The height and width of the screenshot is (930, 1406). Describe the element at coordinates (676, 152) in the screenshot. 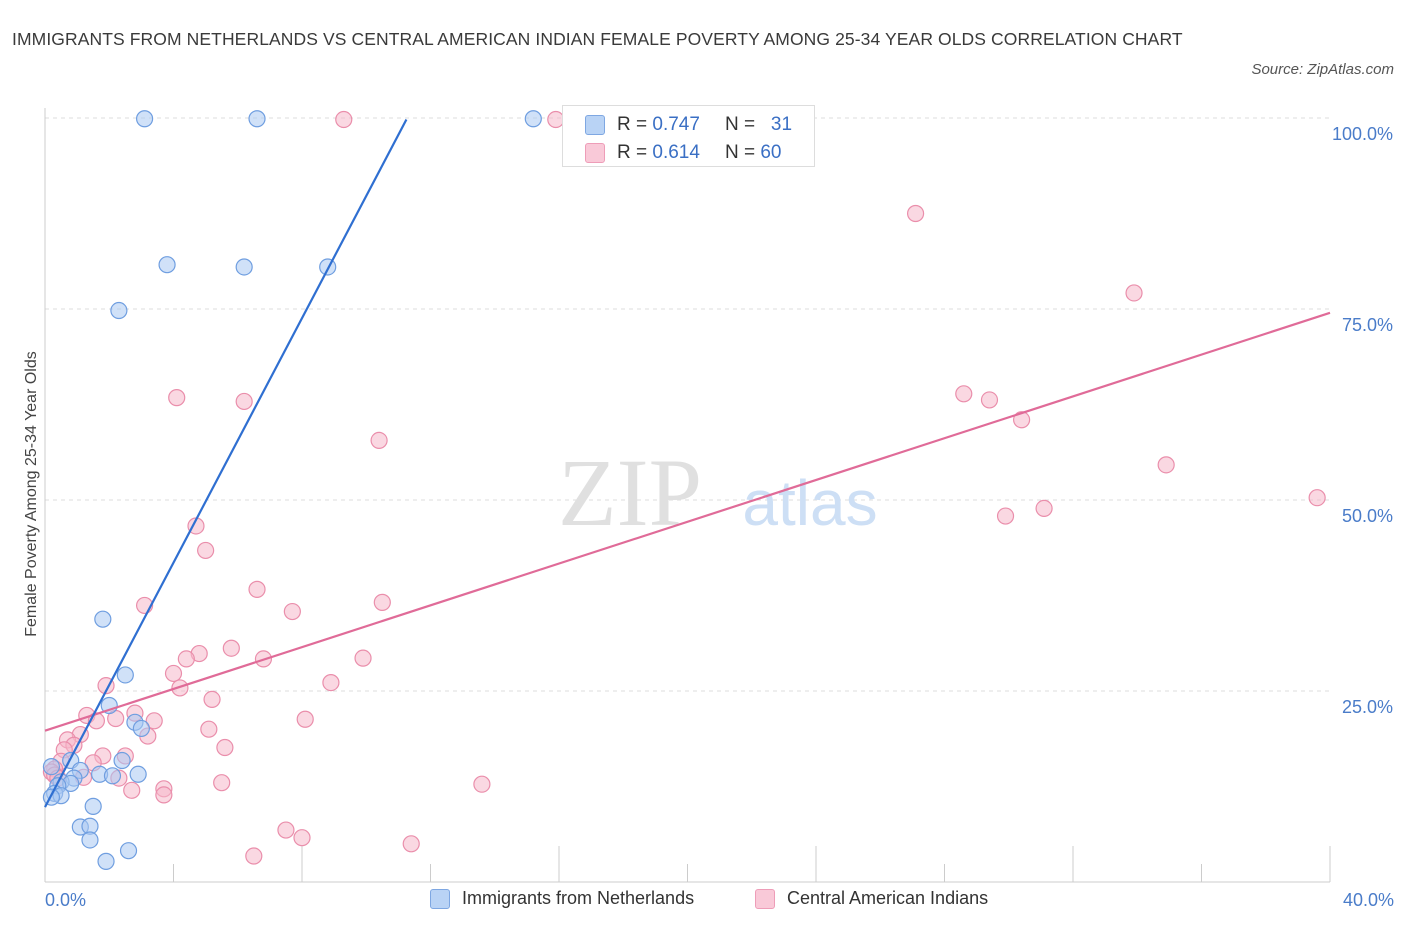

I see `stats-r-value: 0.614` at that location.